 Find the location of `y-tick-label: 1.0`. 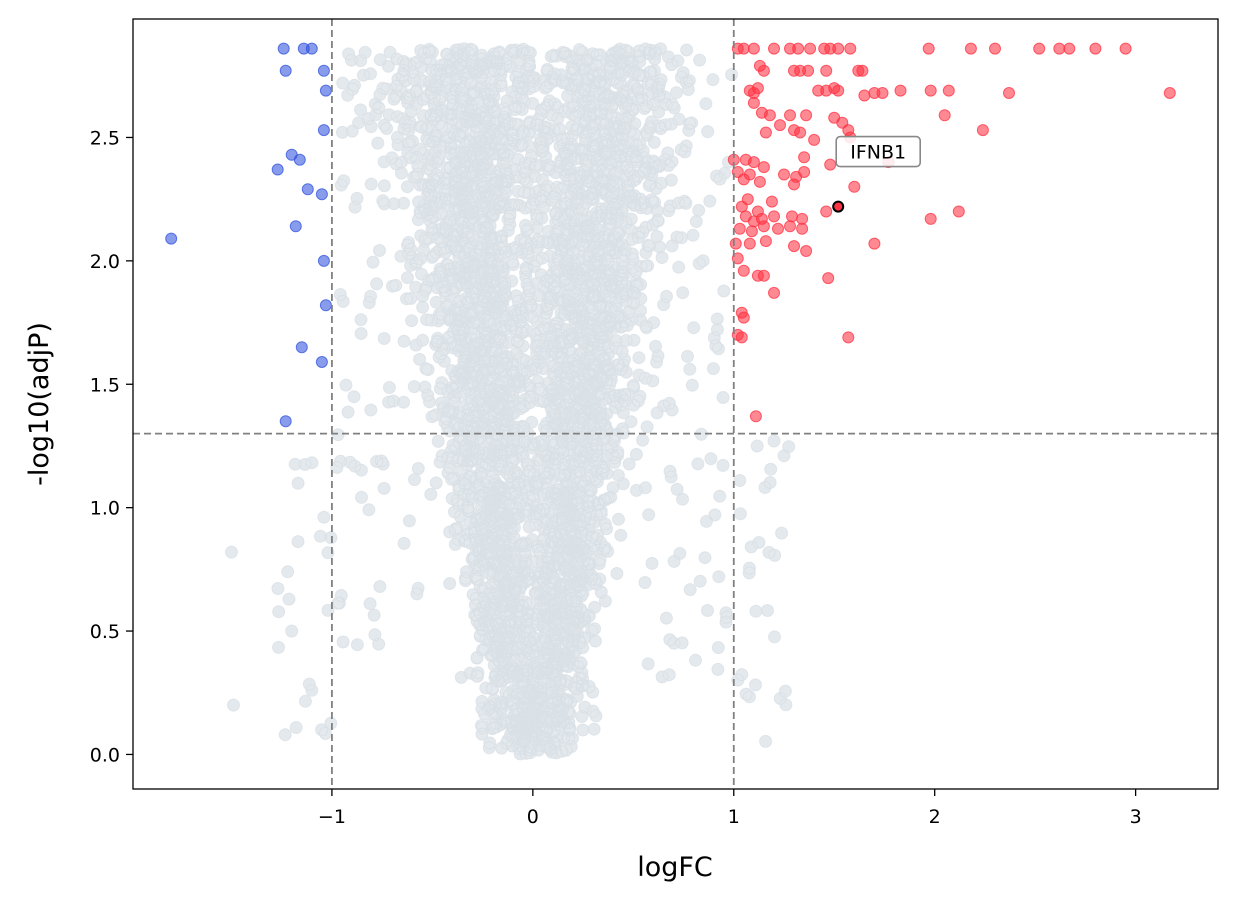

y-tick-label: 1.0 is located at coordinates (105, 509).